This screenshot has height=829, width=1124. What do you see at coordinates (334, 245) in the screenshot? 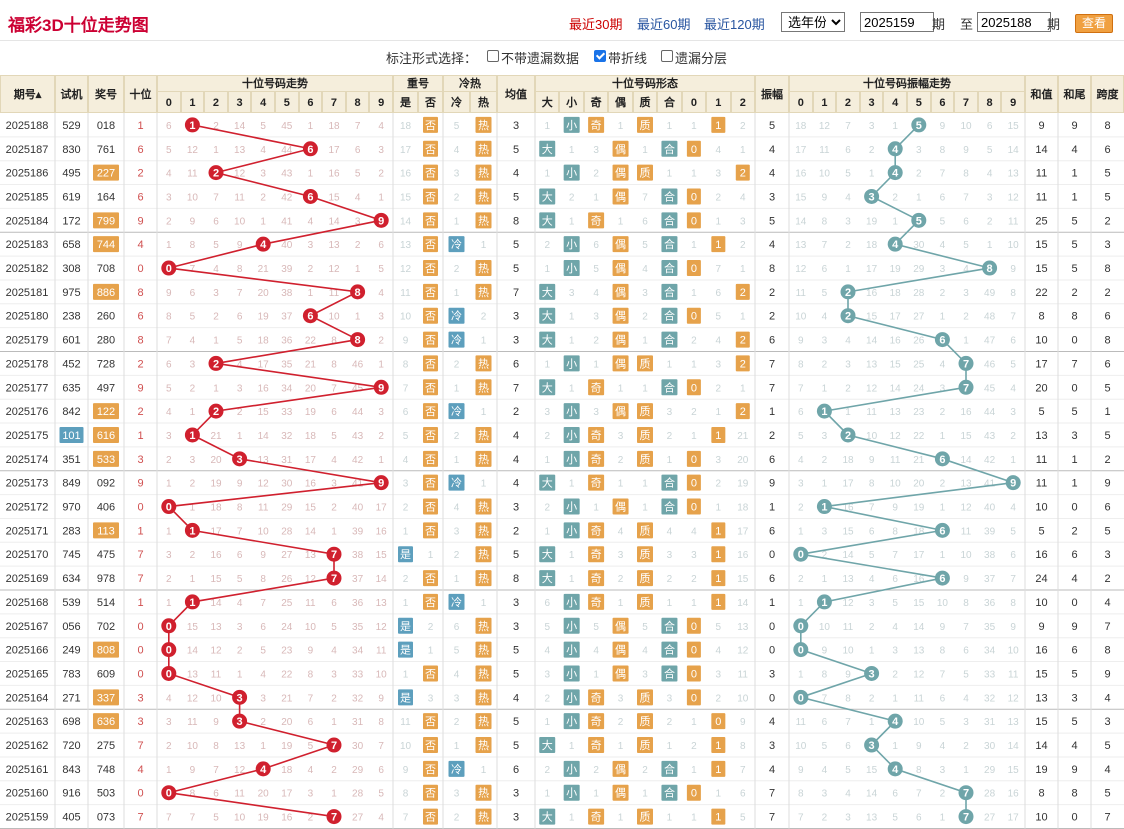
I see `trend-miss: 13` at bounding box center [334, 245].